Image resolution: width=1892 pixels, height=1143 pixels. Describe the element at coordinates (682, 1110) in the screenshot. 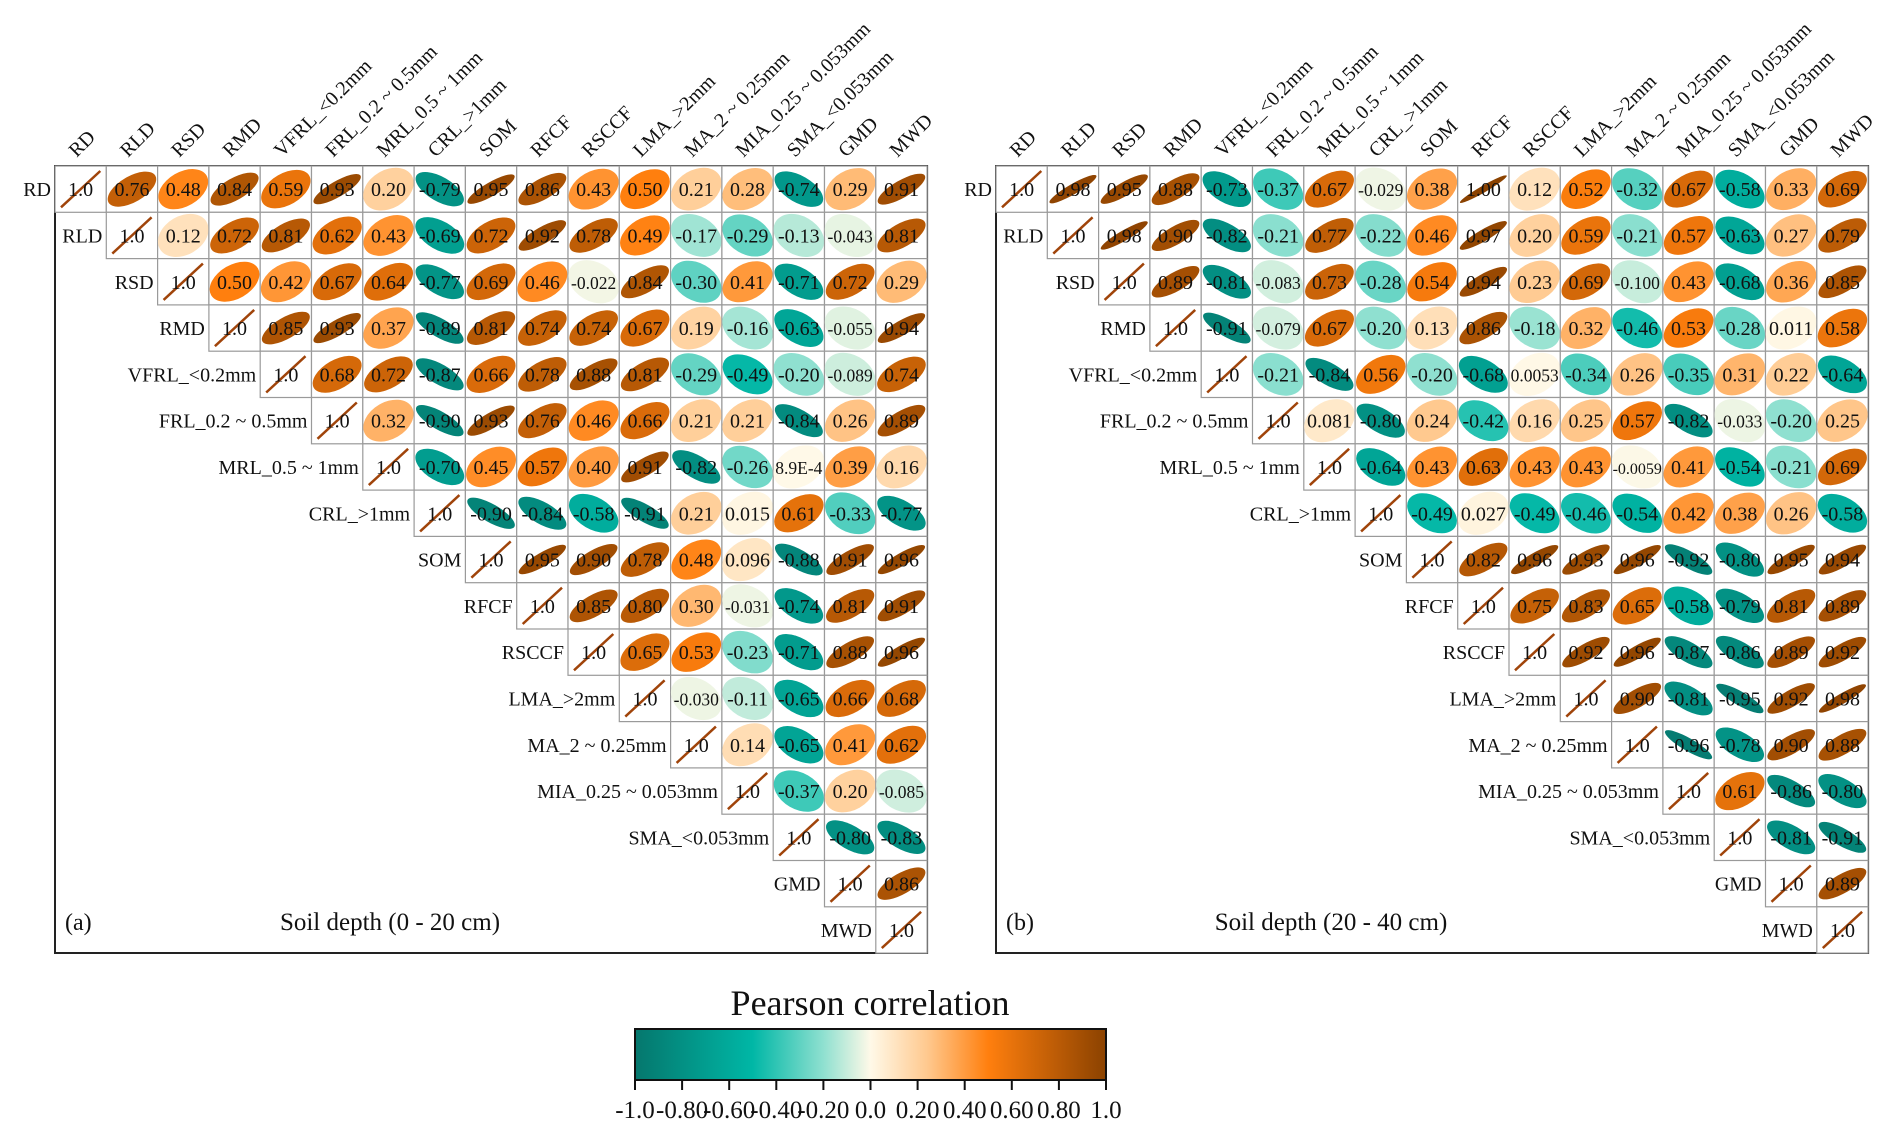

I see `colorbar-tick-label: -0.80` at that location.